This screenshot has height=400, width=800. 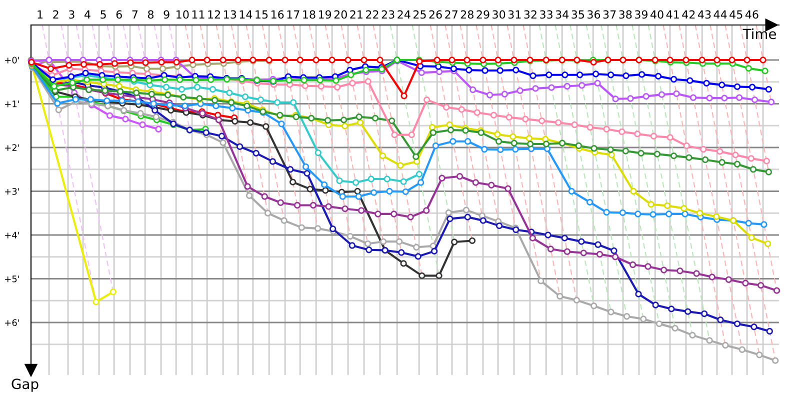 I want to click on y-tick-label: +6', so click(x=12, y=322).